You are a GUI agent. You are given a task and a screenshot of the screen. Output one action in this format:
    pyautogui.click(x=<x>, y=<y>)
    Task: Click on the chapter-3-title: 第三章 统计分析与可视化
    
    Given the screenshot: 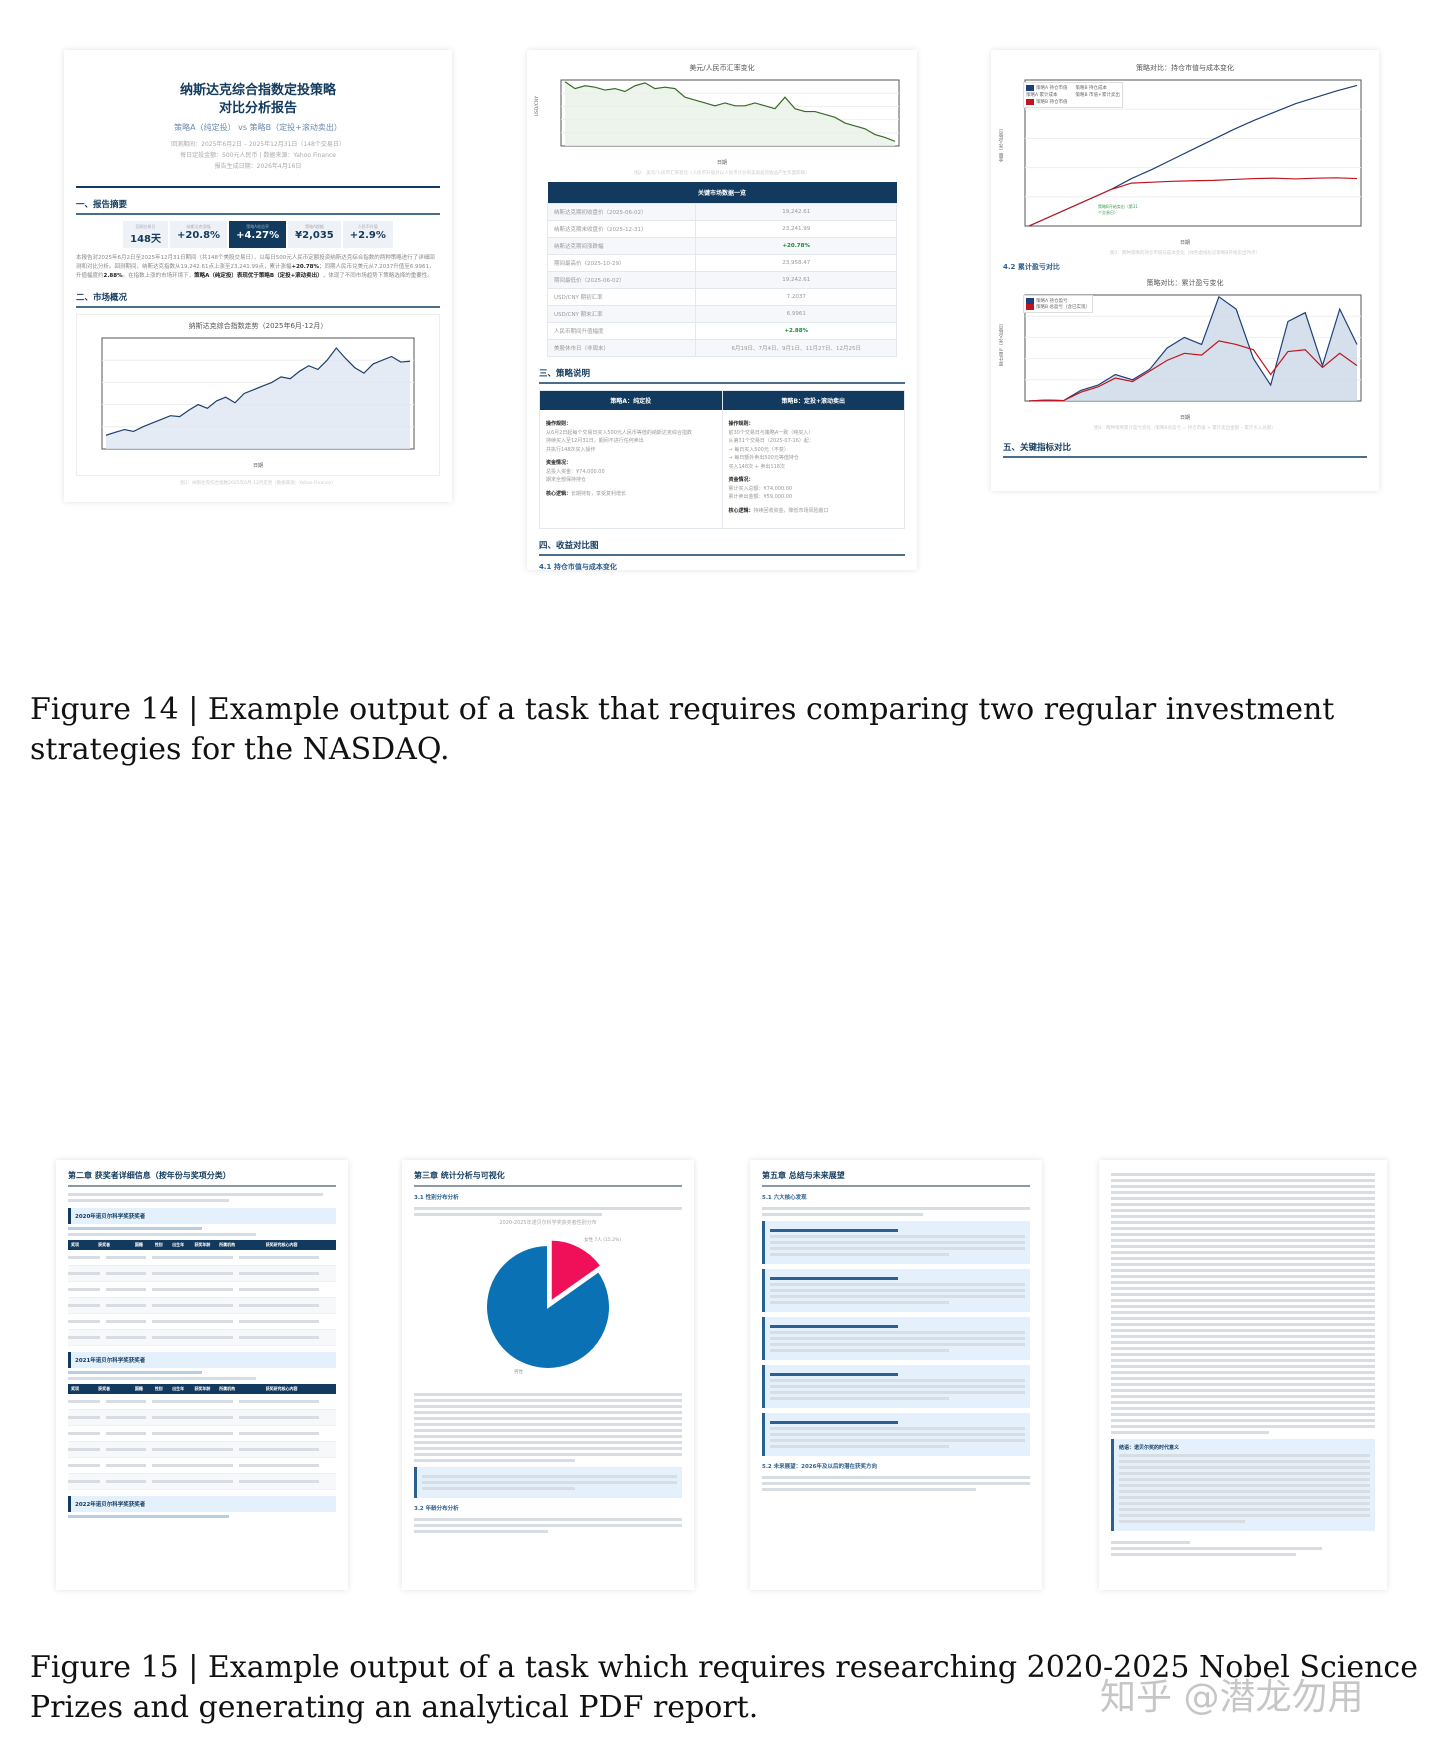 What is the action you would take?
    pyautogui.click(x=548, y=1178)
    